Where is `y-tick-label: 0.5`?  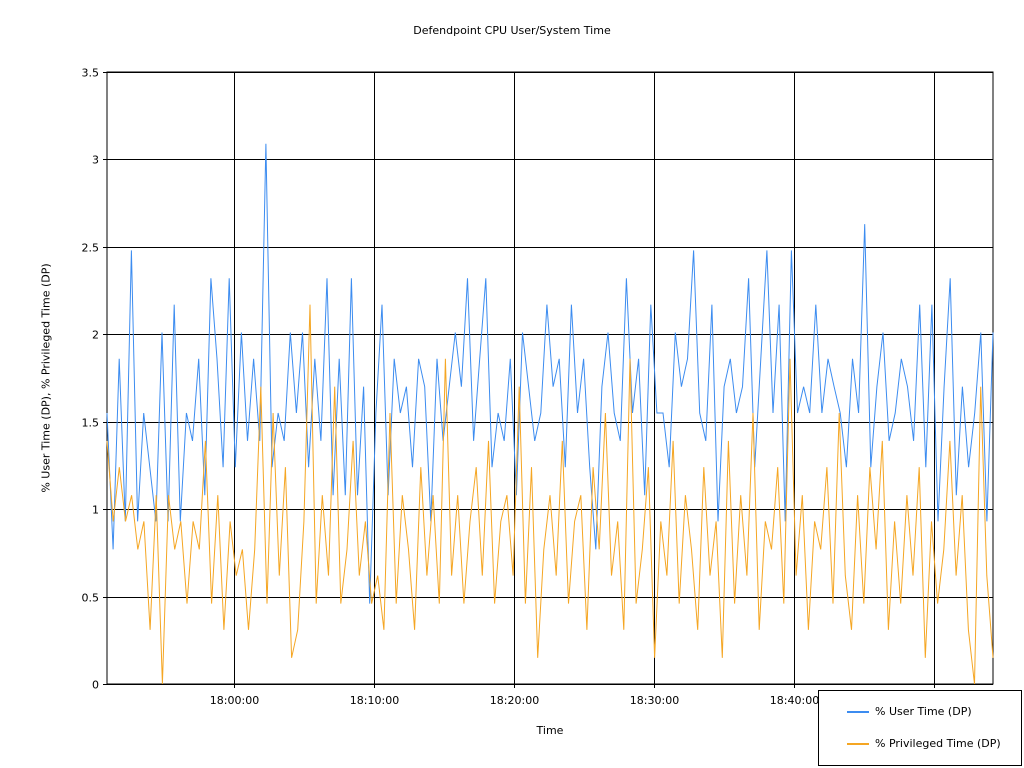
y-tick-label: 0.5 is located at coordinates (91, 598).